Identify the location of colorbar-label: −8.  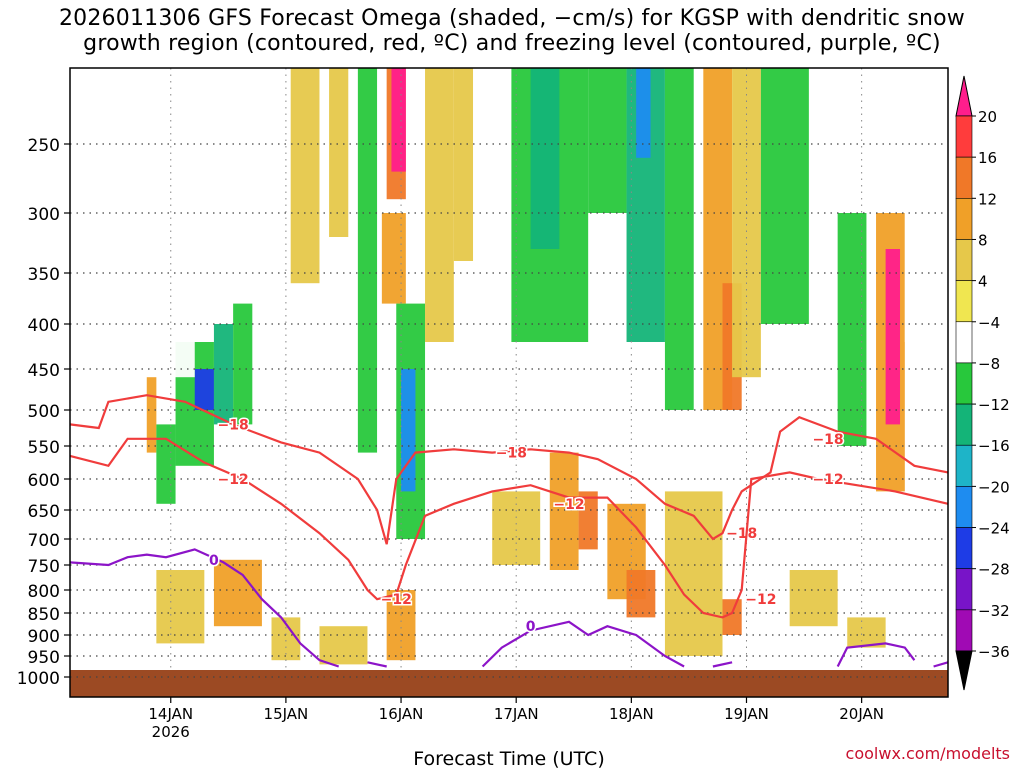
(989, 364).